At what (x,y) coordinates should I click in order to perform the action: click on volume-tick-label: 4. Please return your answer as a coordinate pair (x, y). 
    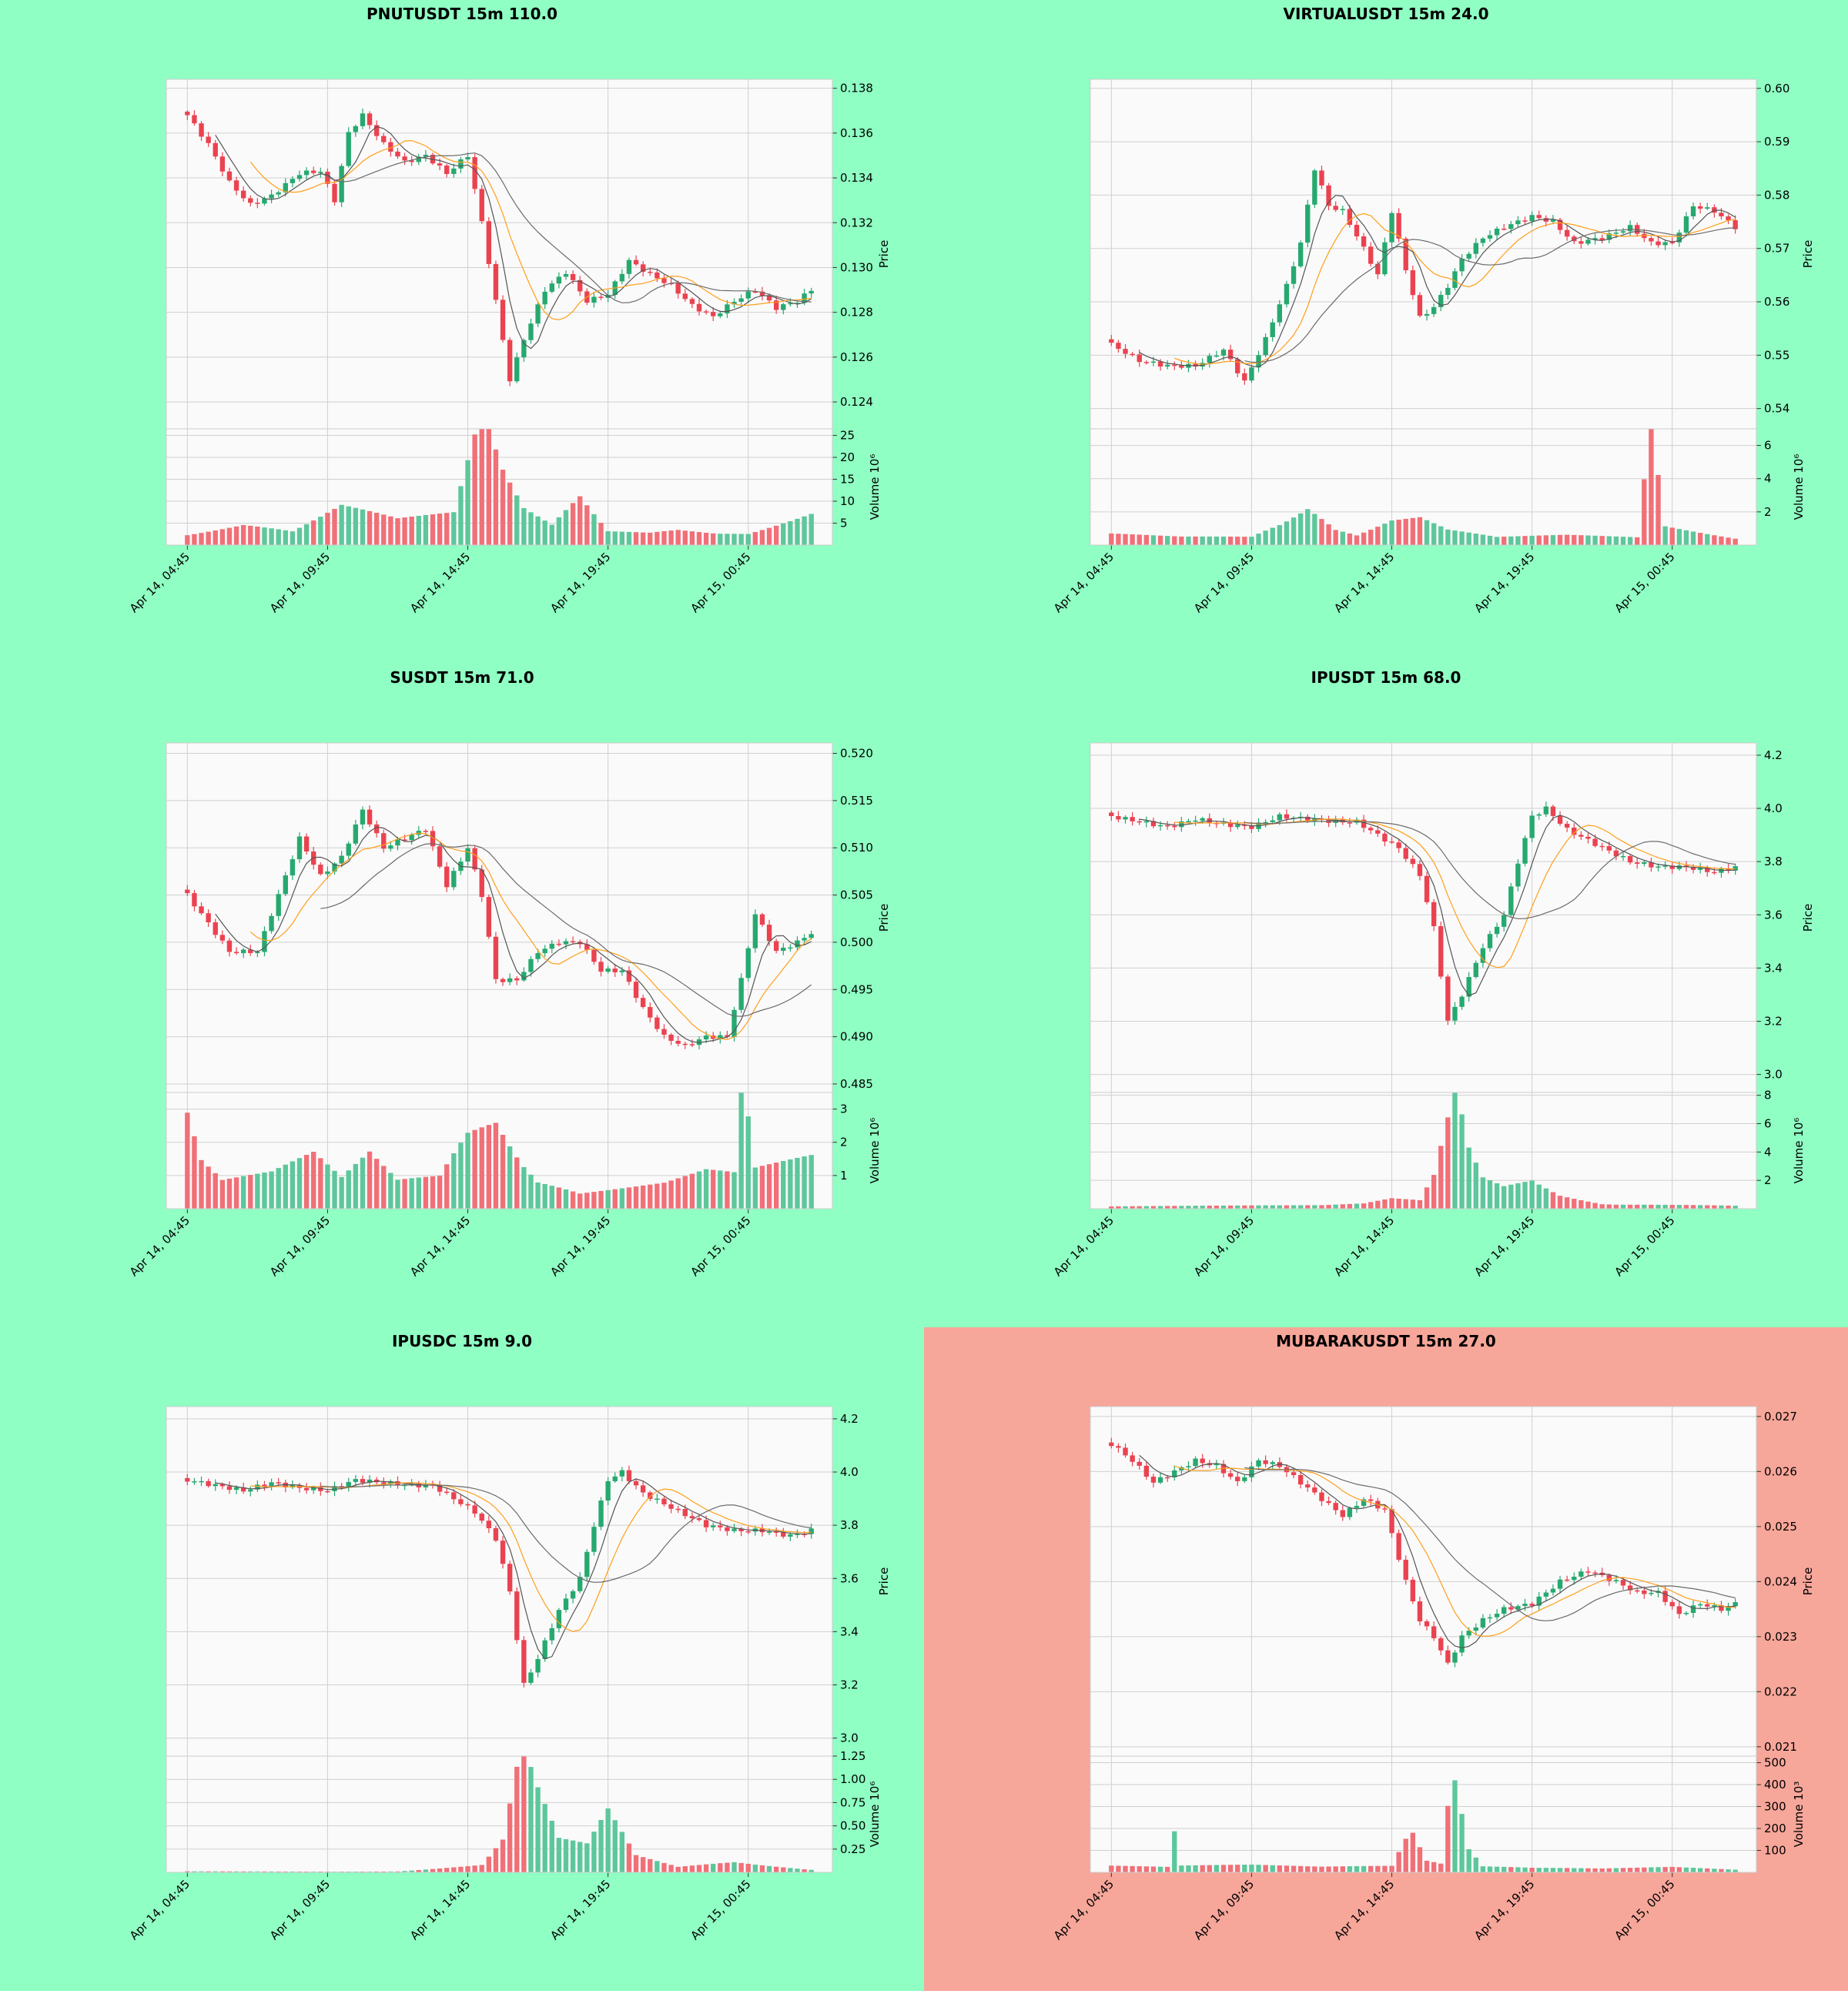
    Looking at the image, I should click on (1768, 1152).